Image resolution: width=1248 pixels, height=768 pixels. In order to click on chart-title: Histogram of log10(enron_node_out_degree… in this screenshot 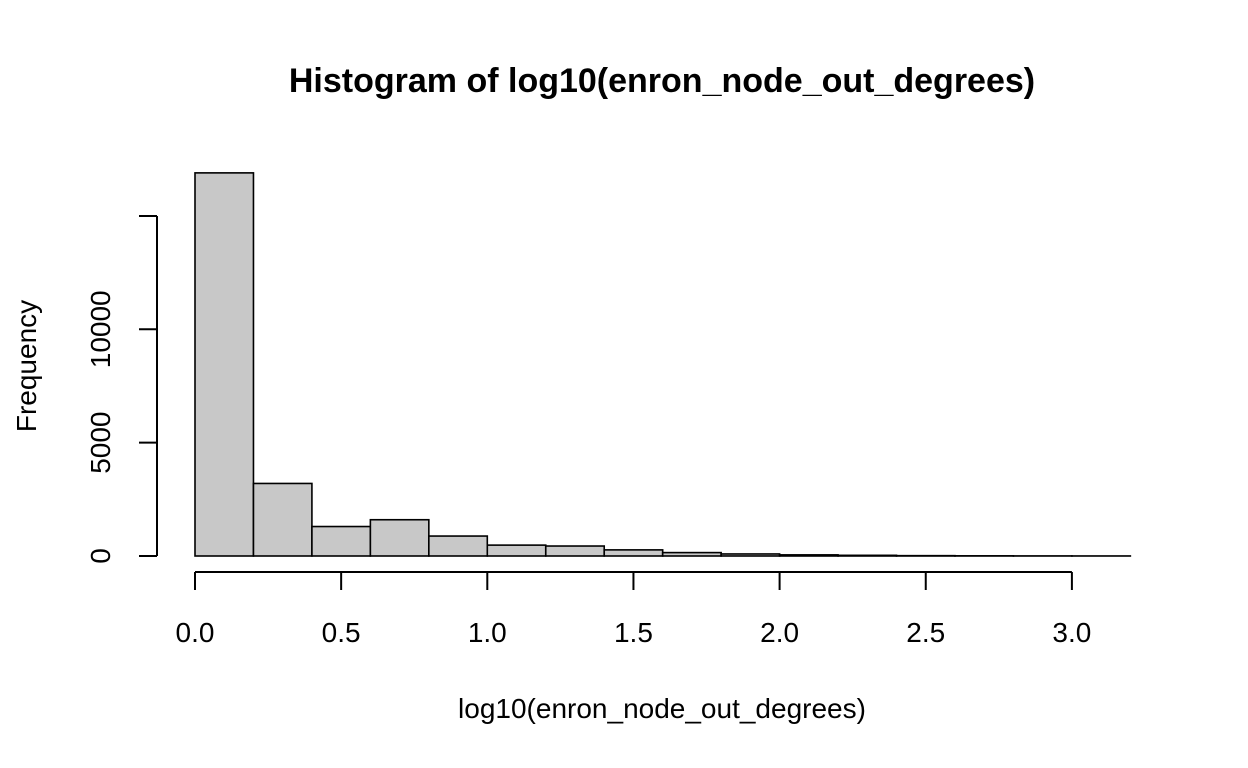, I will do `click(662, 81)`.